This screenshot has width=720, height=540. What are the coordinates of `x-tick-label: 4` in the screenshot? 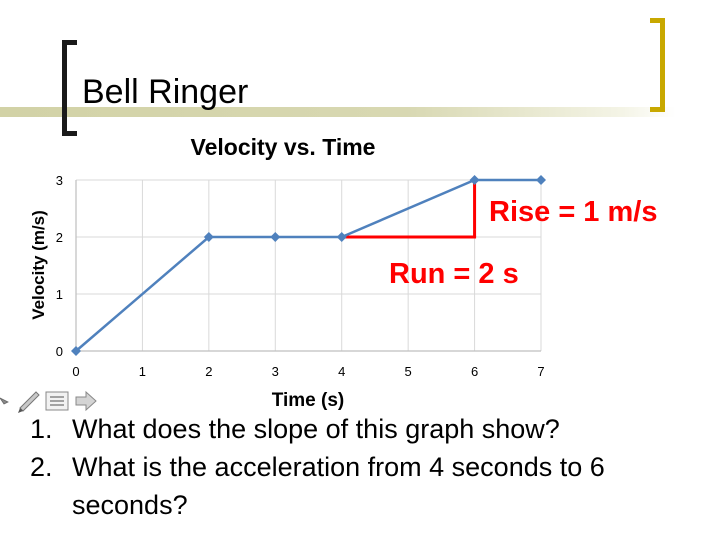 It's located at (341, 371).